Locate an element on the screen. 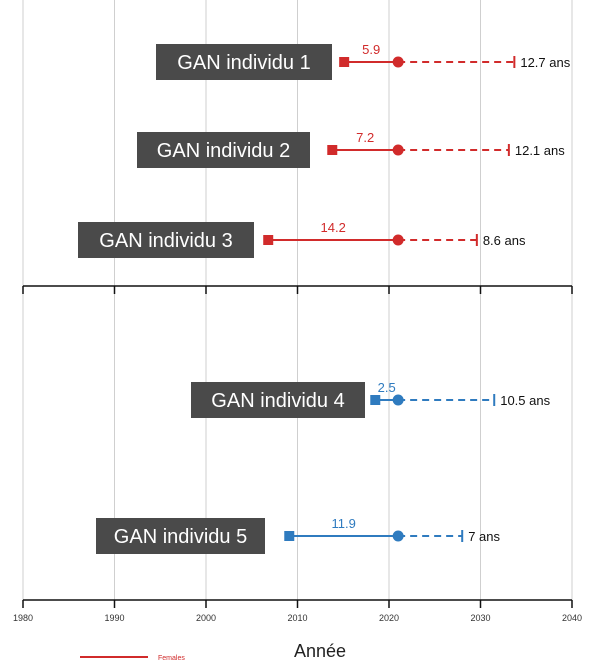 This screenshot has width=595, height=662. x-tick-label: 1980 is located at coordinates (23, 618).